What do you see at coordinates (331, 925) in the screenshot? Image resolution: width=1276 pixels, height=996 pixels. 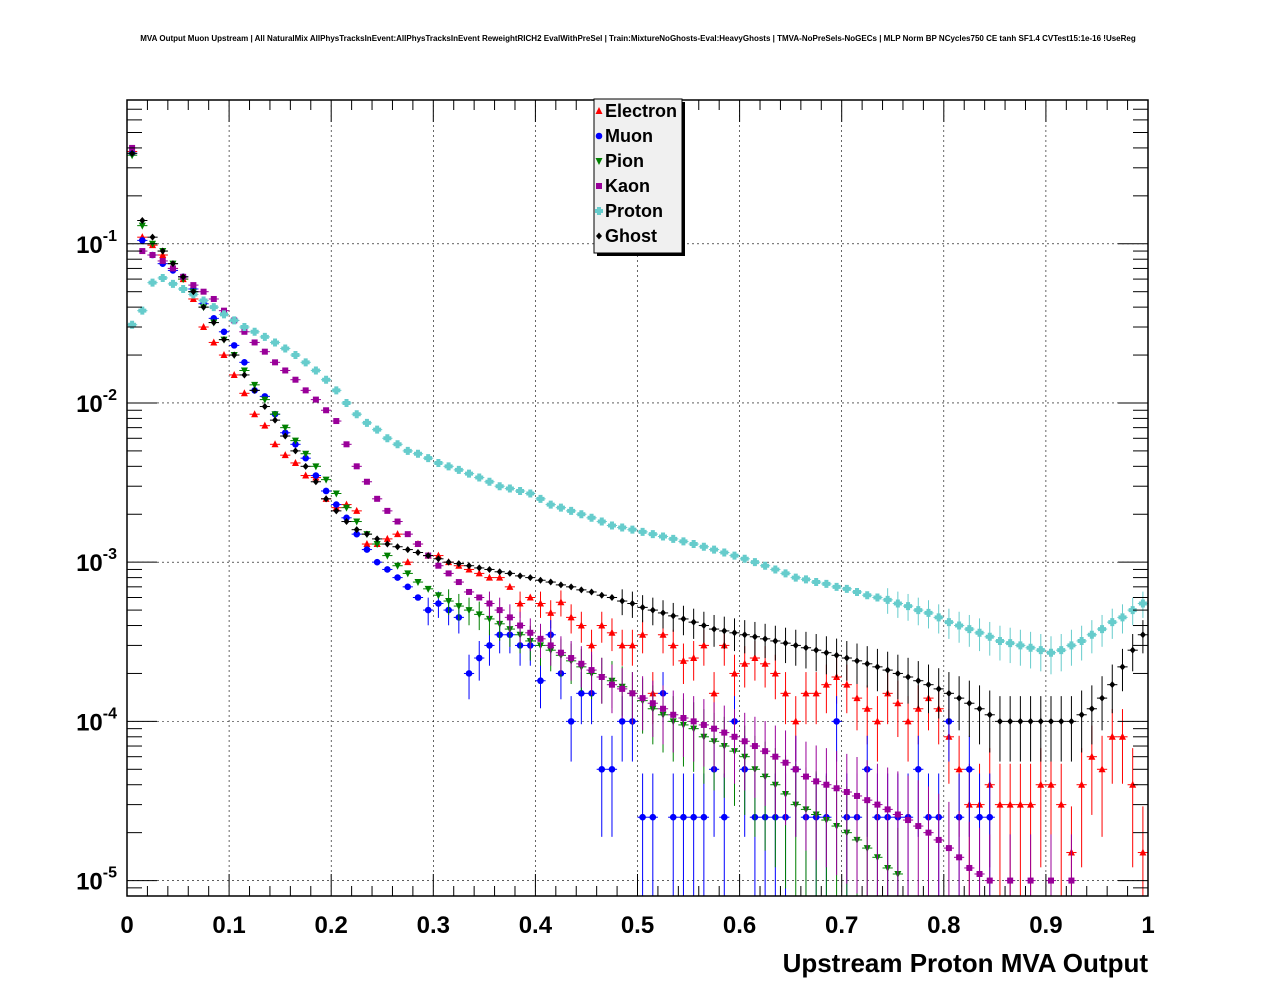 I see `x-tick-label: 0.2` at bounding box center [331, 925].